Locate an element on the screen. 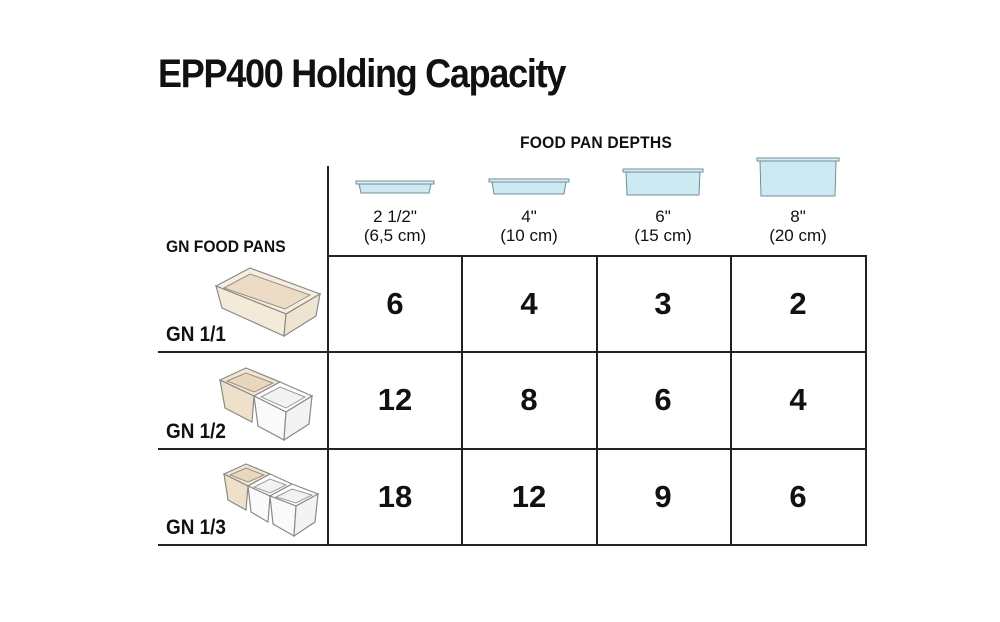 The image size is (1000, 622). table-cell: 9 is located at coordinates (663, 496).